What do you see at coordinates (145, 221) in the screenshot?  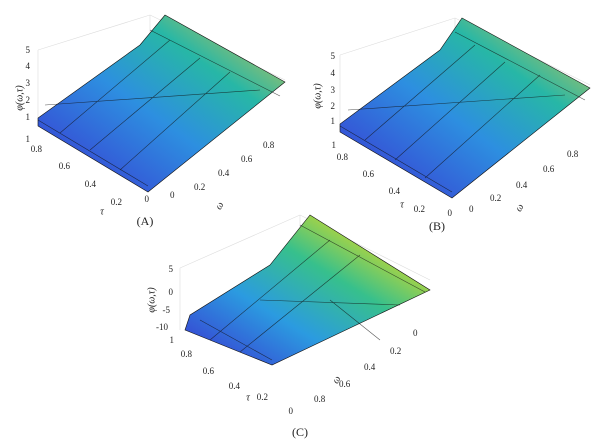 I see `caption: (A)` at bounding box center [145, 221].